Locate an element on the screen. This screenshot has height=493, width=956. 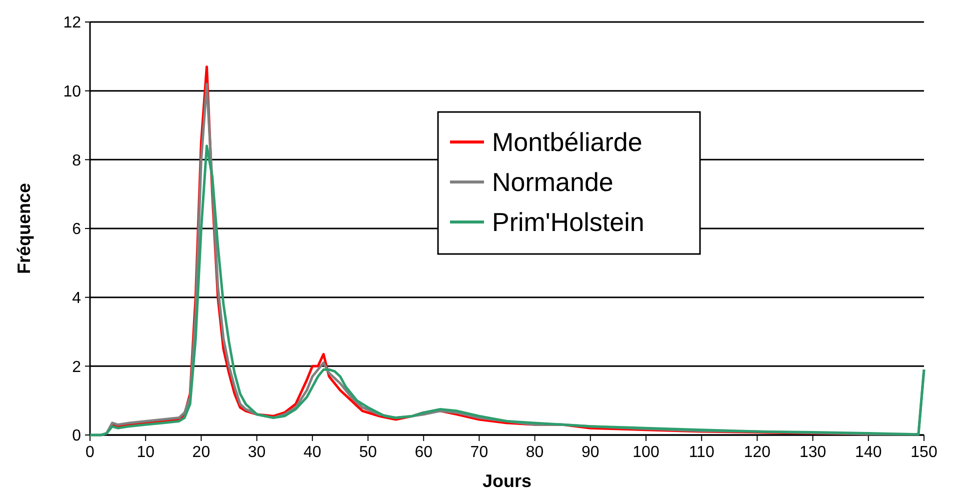
x-tick-label: 120 is located at coordinates (757, 452).